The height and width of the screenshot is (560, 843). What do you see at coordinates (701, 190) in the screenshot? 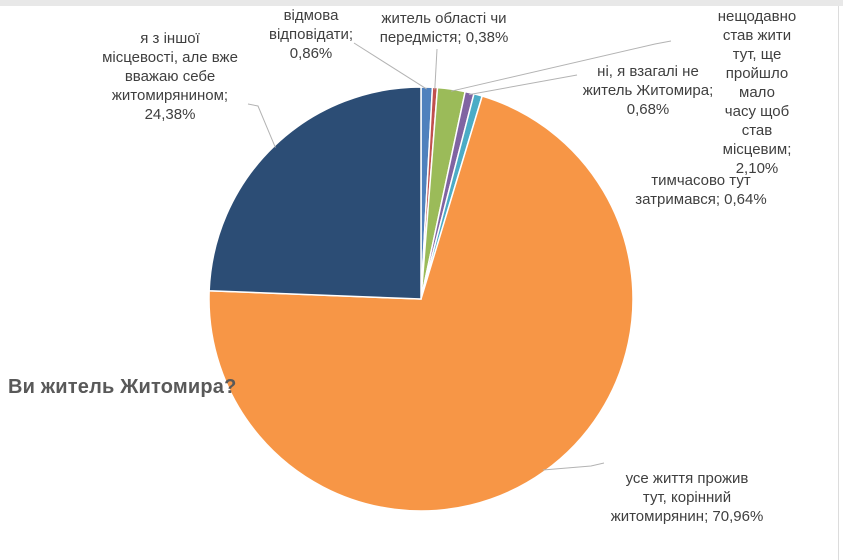
I see `data-label-temporary: тимчасово тут затримався; 0,64%` at bounding box center [701, 190].